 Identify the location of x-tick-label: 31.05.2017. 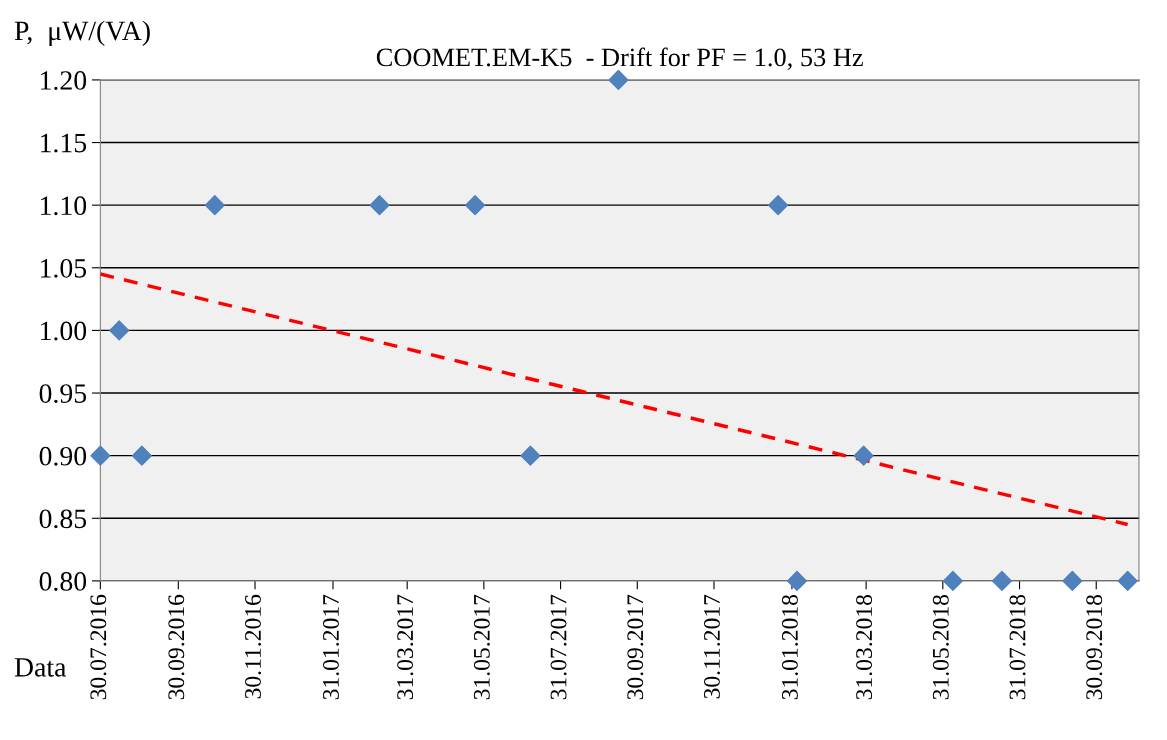
(481, 647).